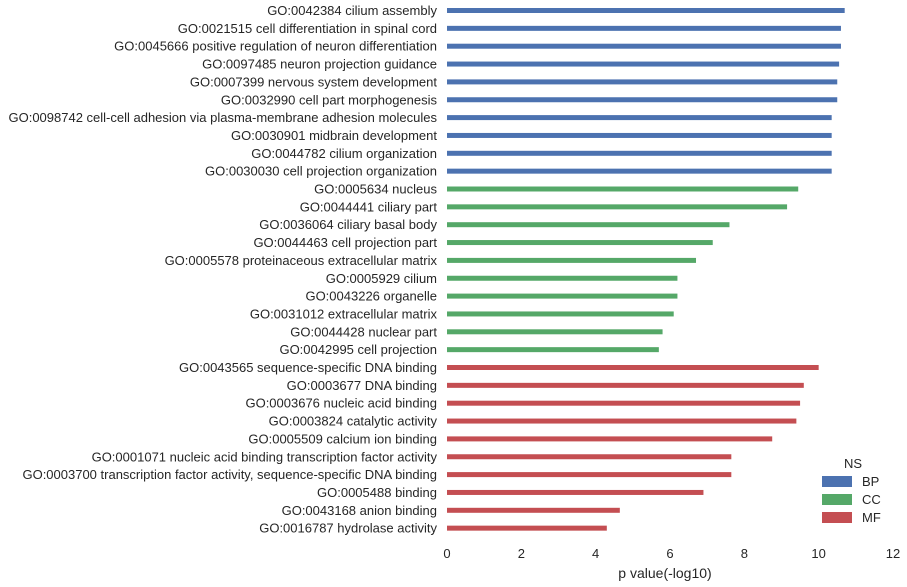 This screenshot has width=907, height=587. What do you see at coordinates (362, 385) in the screenshot?
I see `category-label: GO:0003677 DNA binding` at bounding box center [362, 385].